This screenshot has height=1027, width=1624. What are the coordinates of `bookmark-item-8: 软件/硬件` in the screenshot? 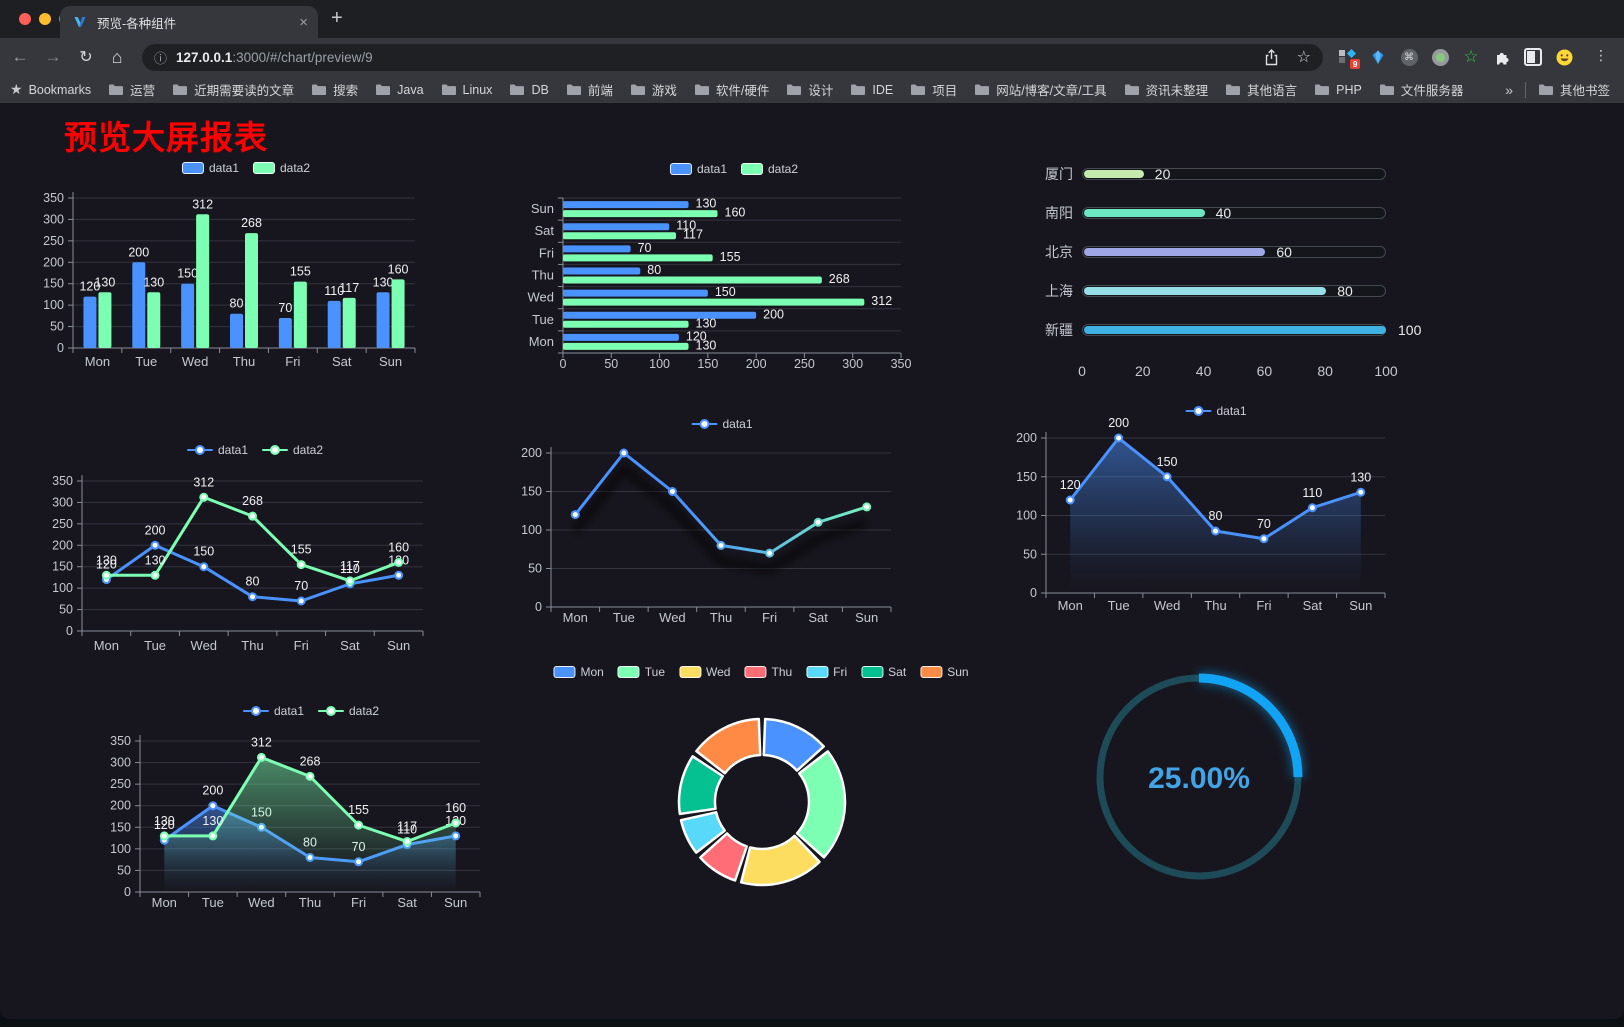 It's located at (731, 89).